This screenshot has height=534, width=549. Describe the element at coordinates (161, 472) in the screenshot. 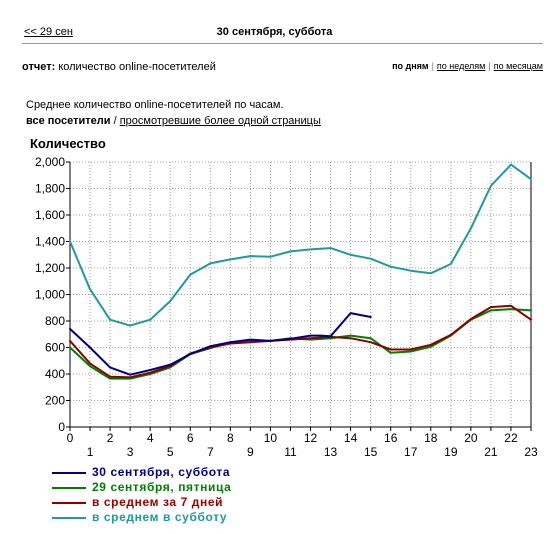

I see `legend-label: 30 сентября, суббота` at that location.